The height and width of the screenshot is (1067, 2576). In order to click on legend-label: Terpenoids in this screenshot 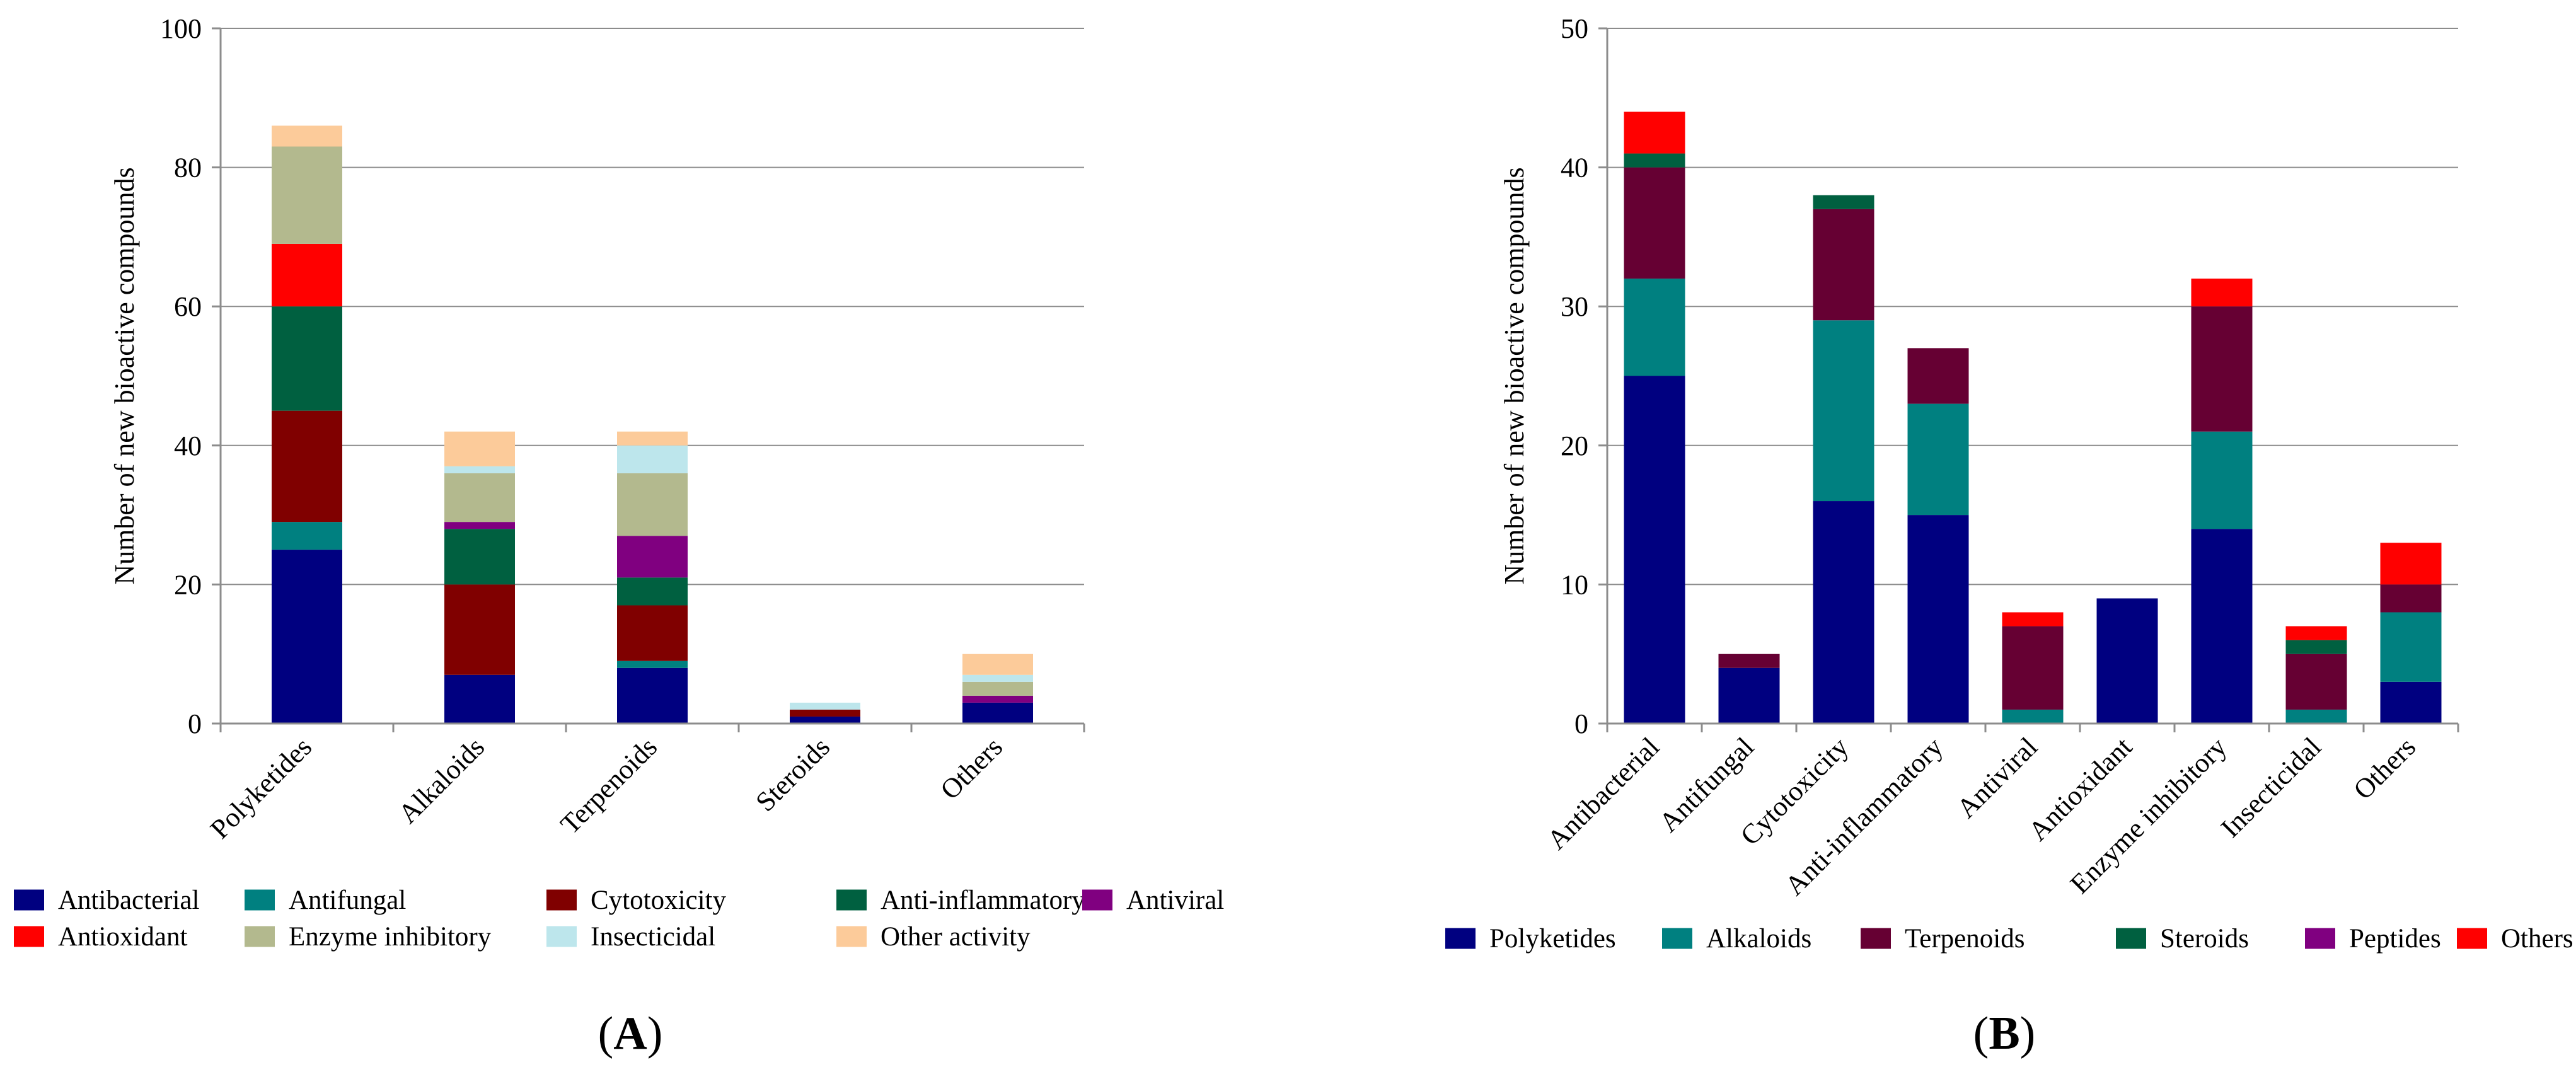, I will do `click(1965, 939)`.